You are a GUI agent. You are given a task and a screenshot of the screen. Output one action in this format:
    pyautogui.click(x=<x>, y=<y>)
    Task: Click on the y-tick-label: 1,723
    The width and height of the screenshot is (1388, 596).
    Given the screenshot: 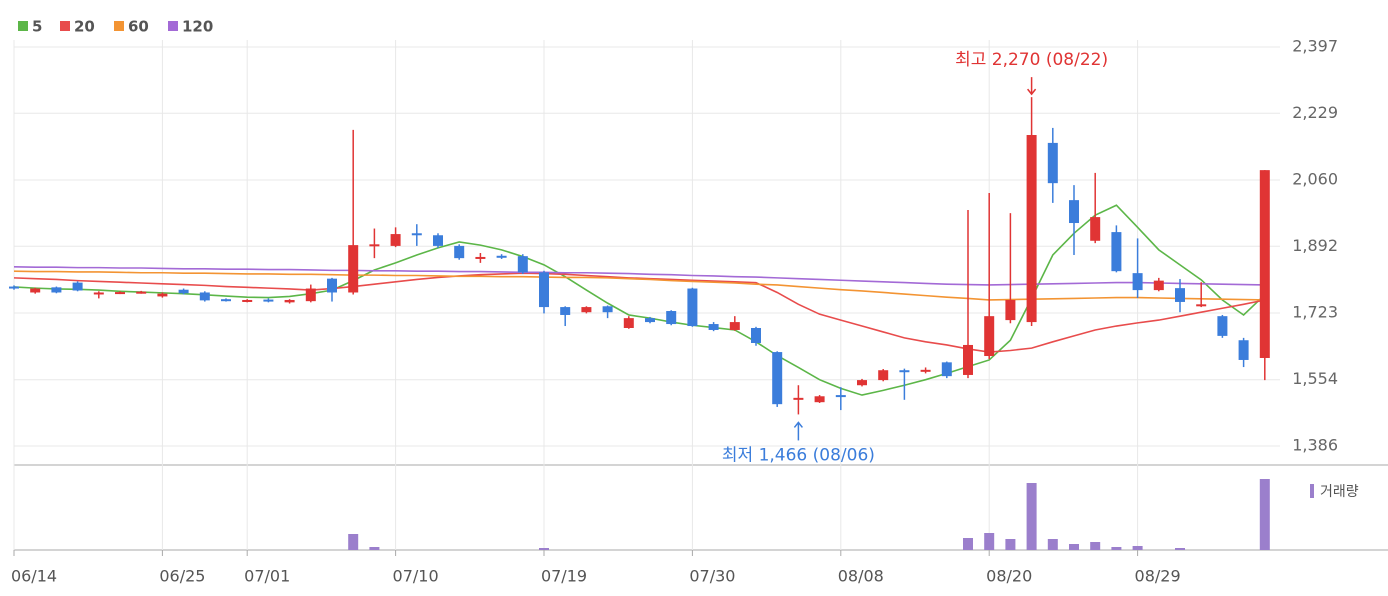 What is the action you would take?
    pyautogui.click(x=1315, y=312)
    